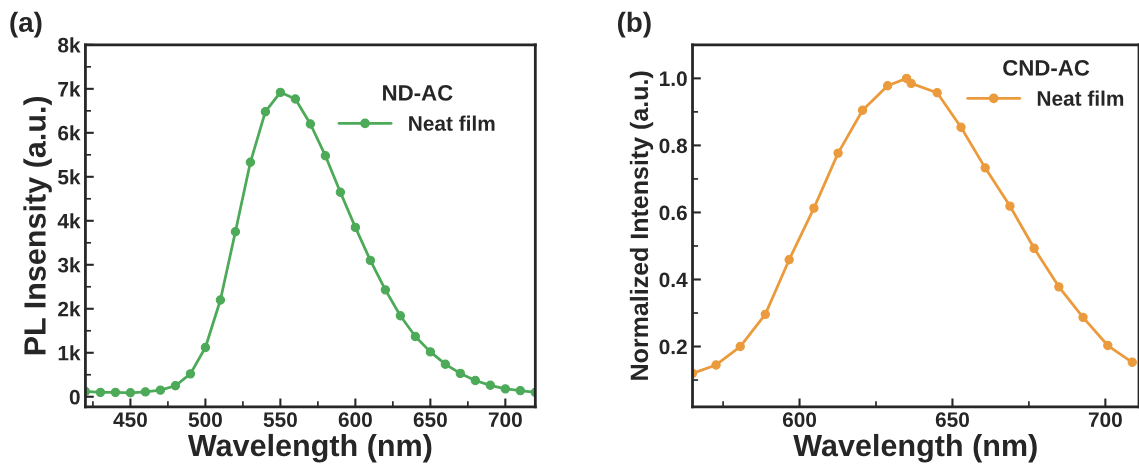 The height and width of the screenshot is (472, 1139). What do you see at coordinates (673, 280) in the screenshot?
I see `y-tick-label: 0.4` at bounding box center [673, 280].